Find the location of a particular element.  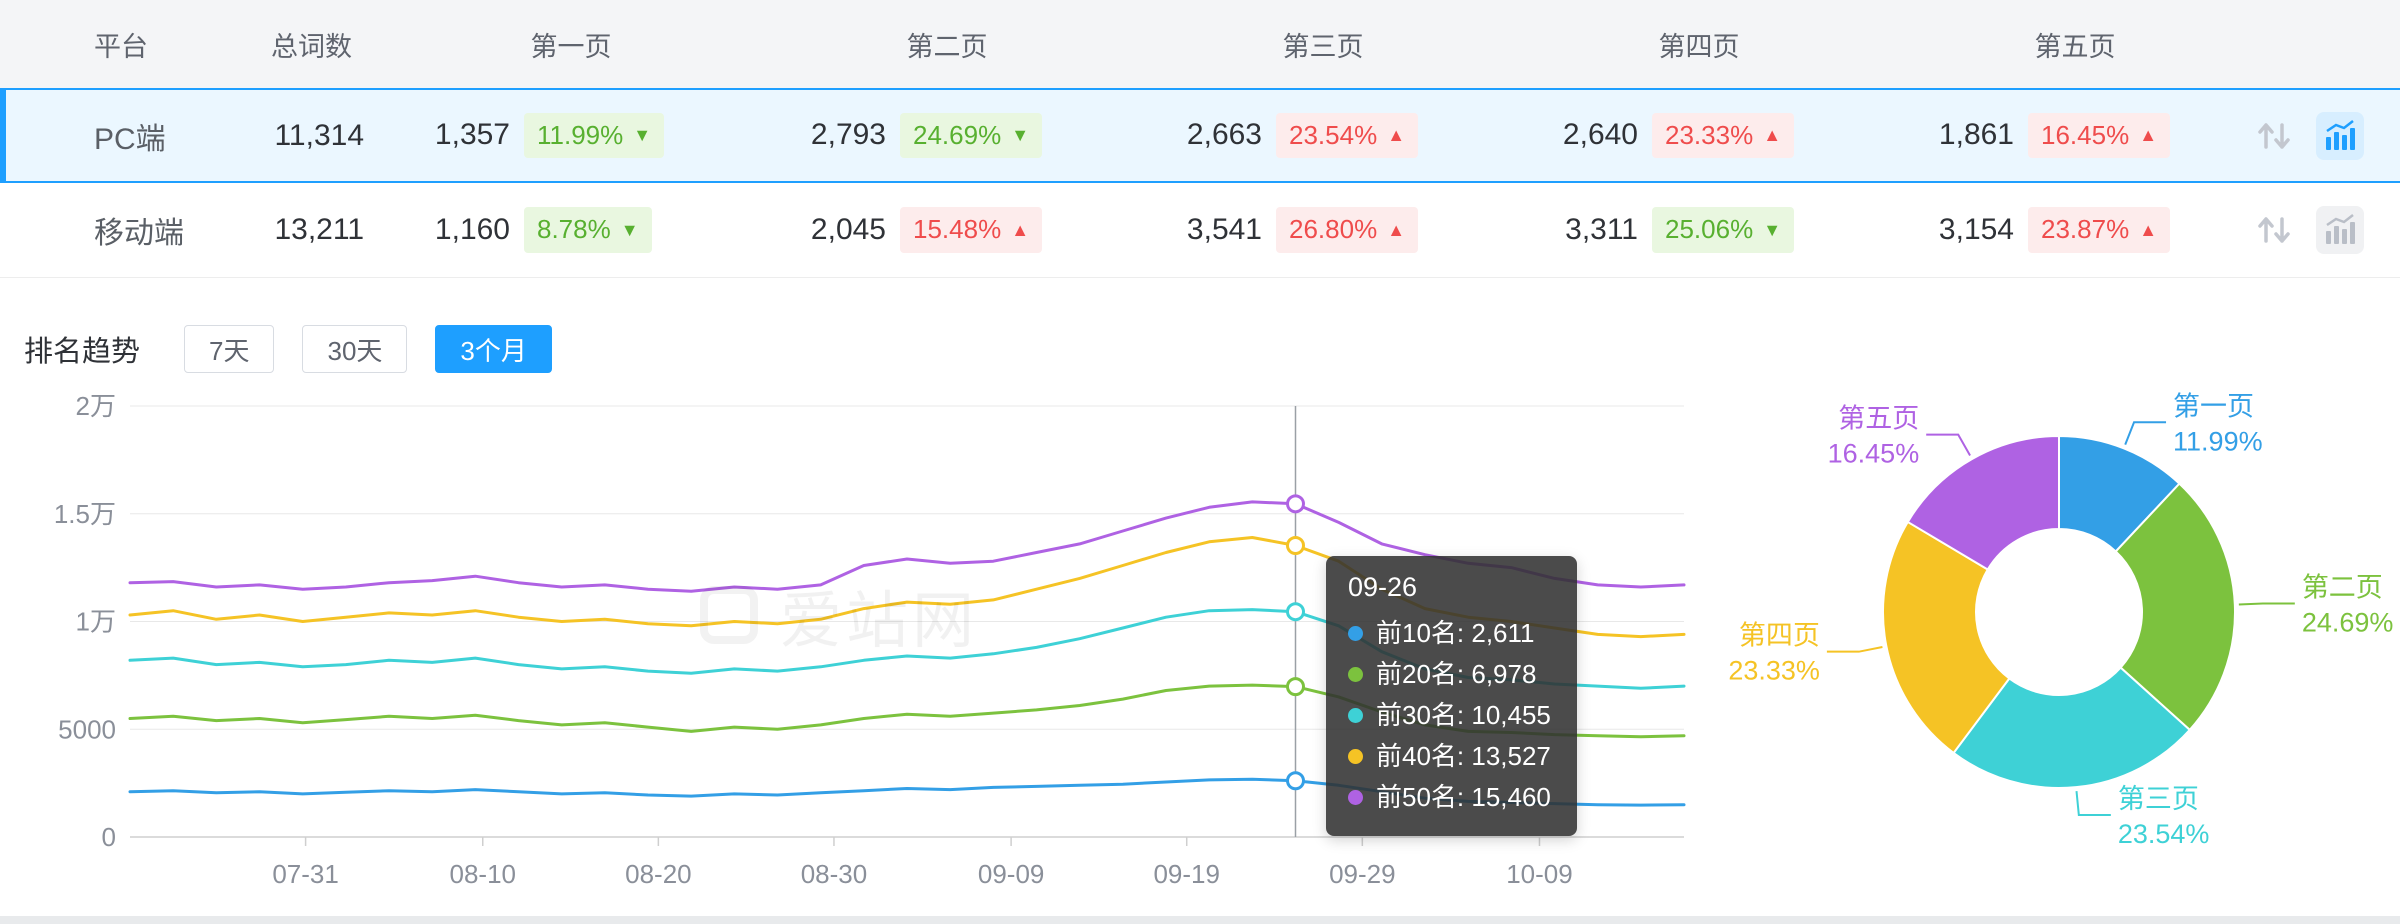

page2-cell: 2,793 24.69% ▼ is located at coordinates (934, 135).